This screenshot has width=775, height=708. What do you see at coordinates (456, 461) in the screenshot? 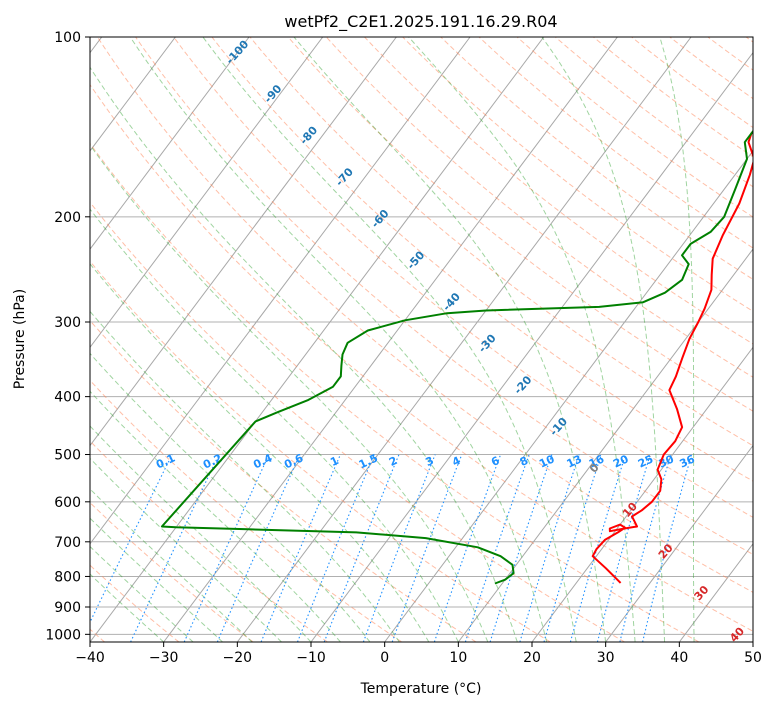
I see `mixing-ratio-label: 4` at bounding box center [456, 461].